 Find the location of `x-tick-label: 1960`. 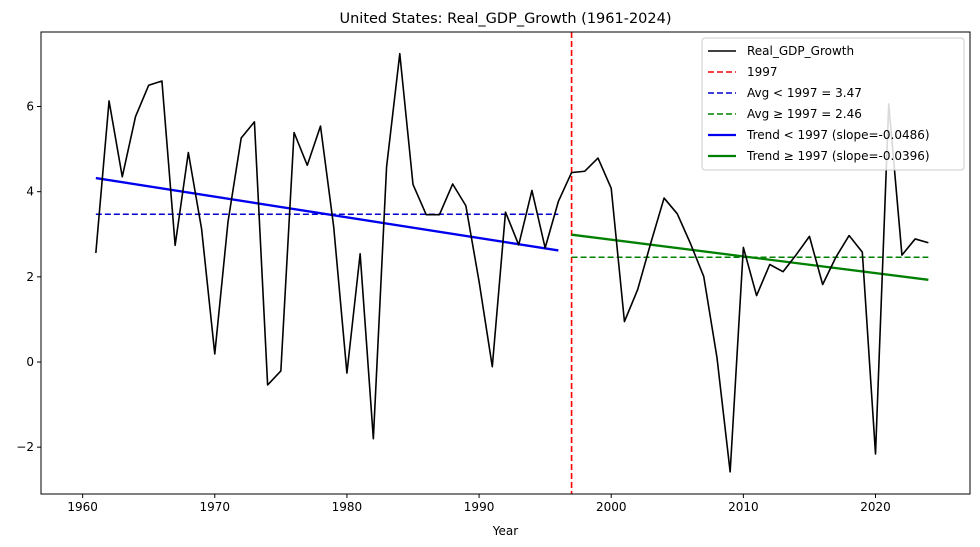

x-tick-label: 1960 is located at coordinates (82, 507).